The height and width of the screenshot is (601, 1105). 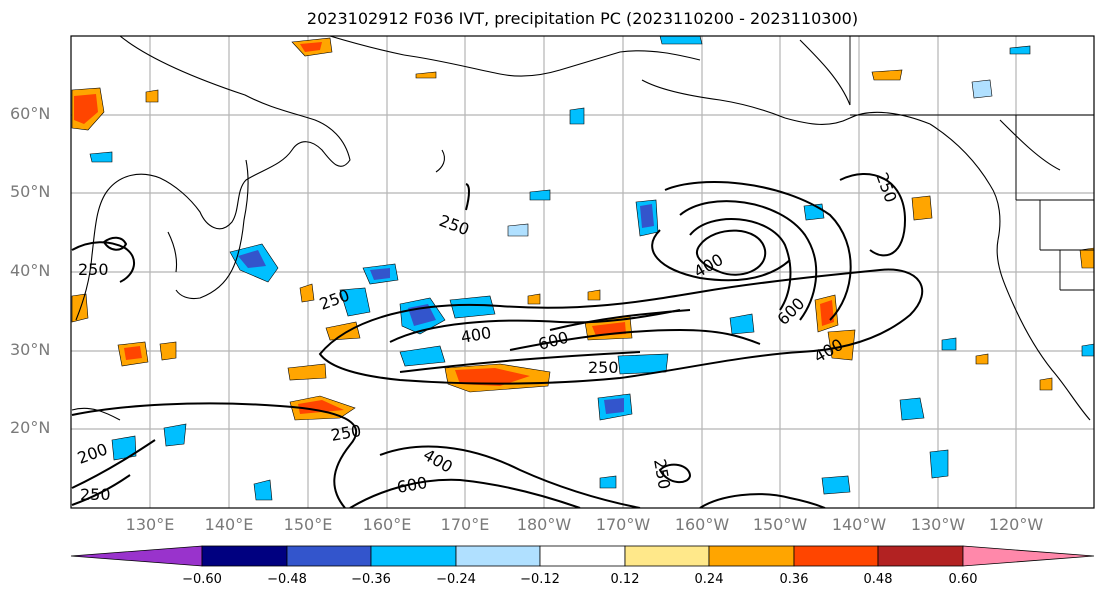 I want to click on colorbar-tick-label: 0.48, so click(x=878, y=579).